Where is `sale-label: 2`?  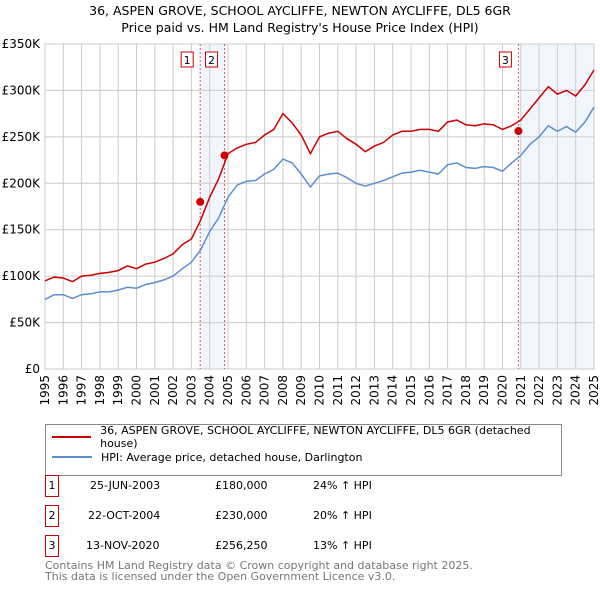 sale-label: 2 is located at coordinates (211, 60).